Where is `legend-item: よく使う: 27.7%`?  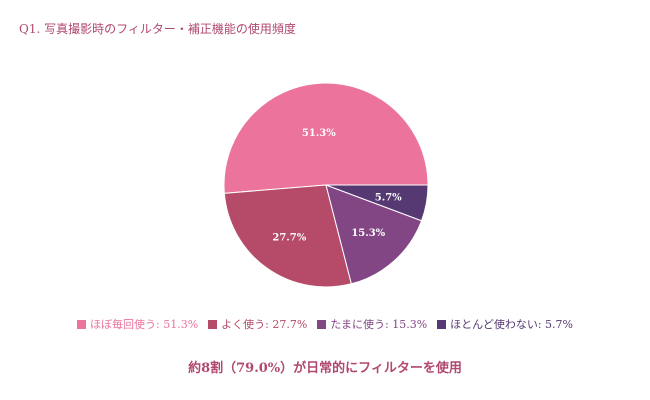
legend-item: よく使う: 27.7% is located at coordinates (257, 324).